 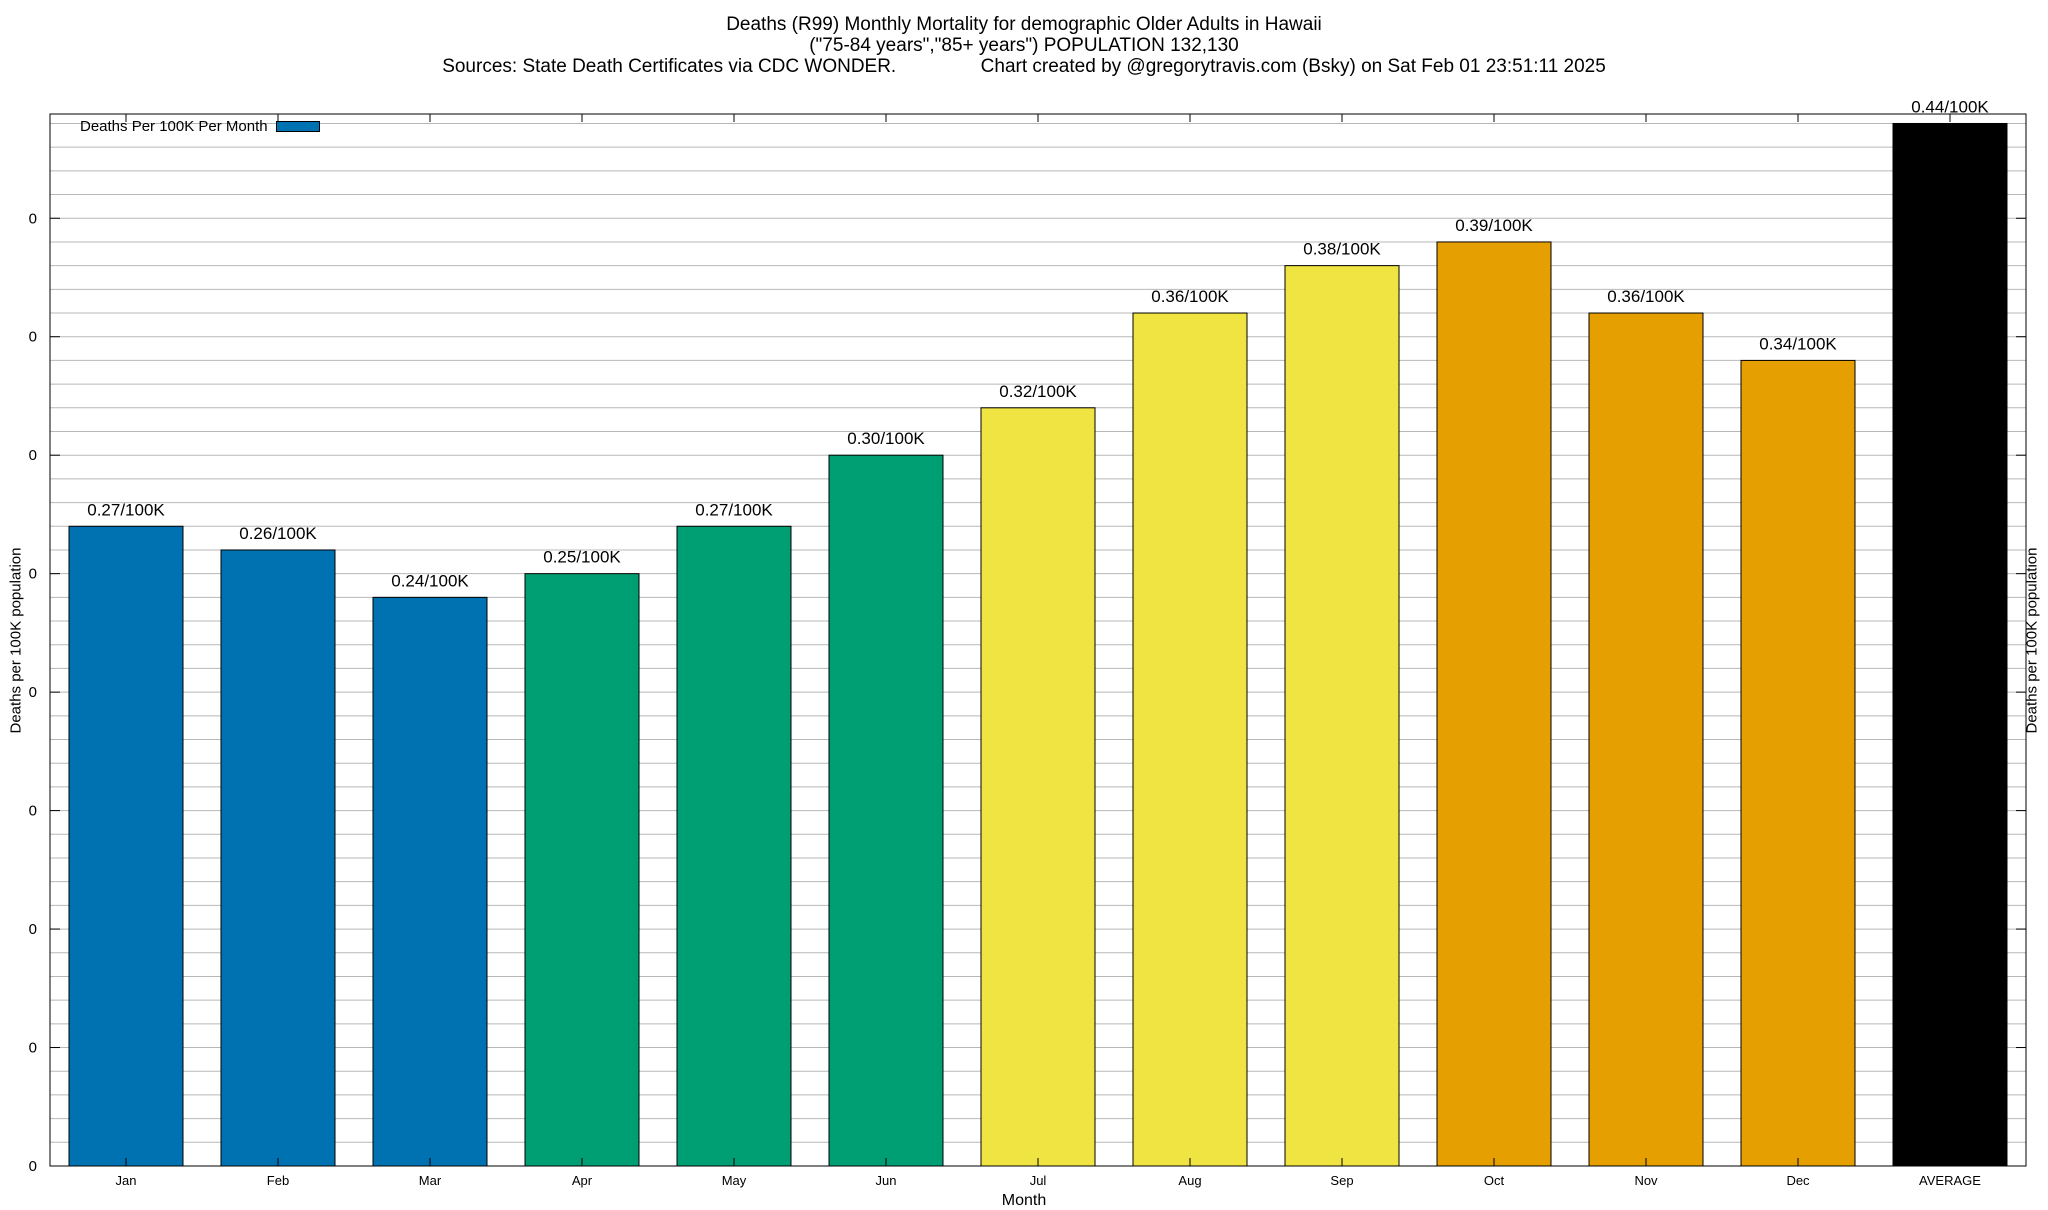 What do you see at coordinates (1798, 1180) in the screenshot?
I see `x-tick-label: Dec` at bounding box center [1798, 1180].